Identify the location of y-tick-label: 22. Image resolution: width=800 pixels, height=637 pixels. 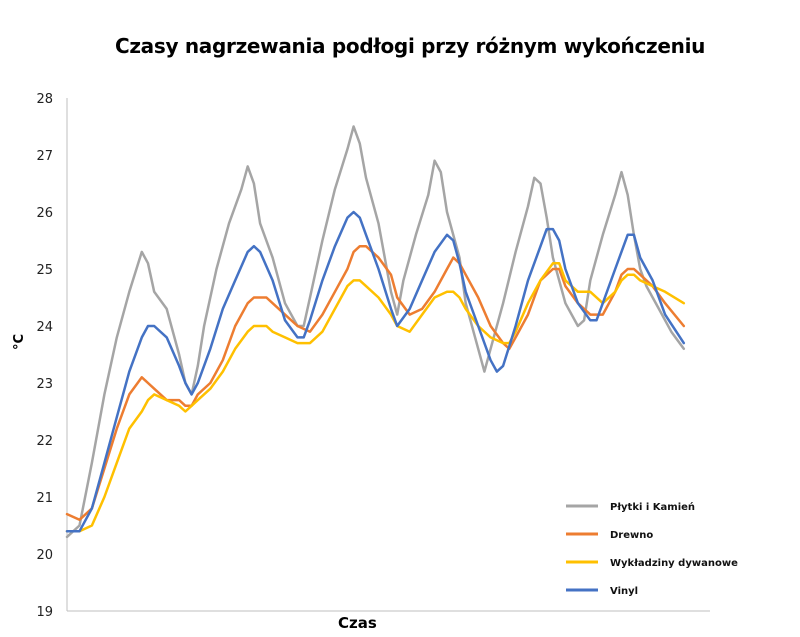
(44, 441).